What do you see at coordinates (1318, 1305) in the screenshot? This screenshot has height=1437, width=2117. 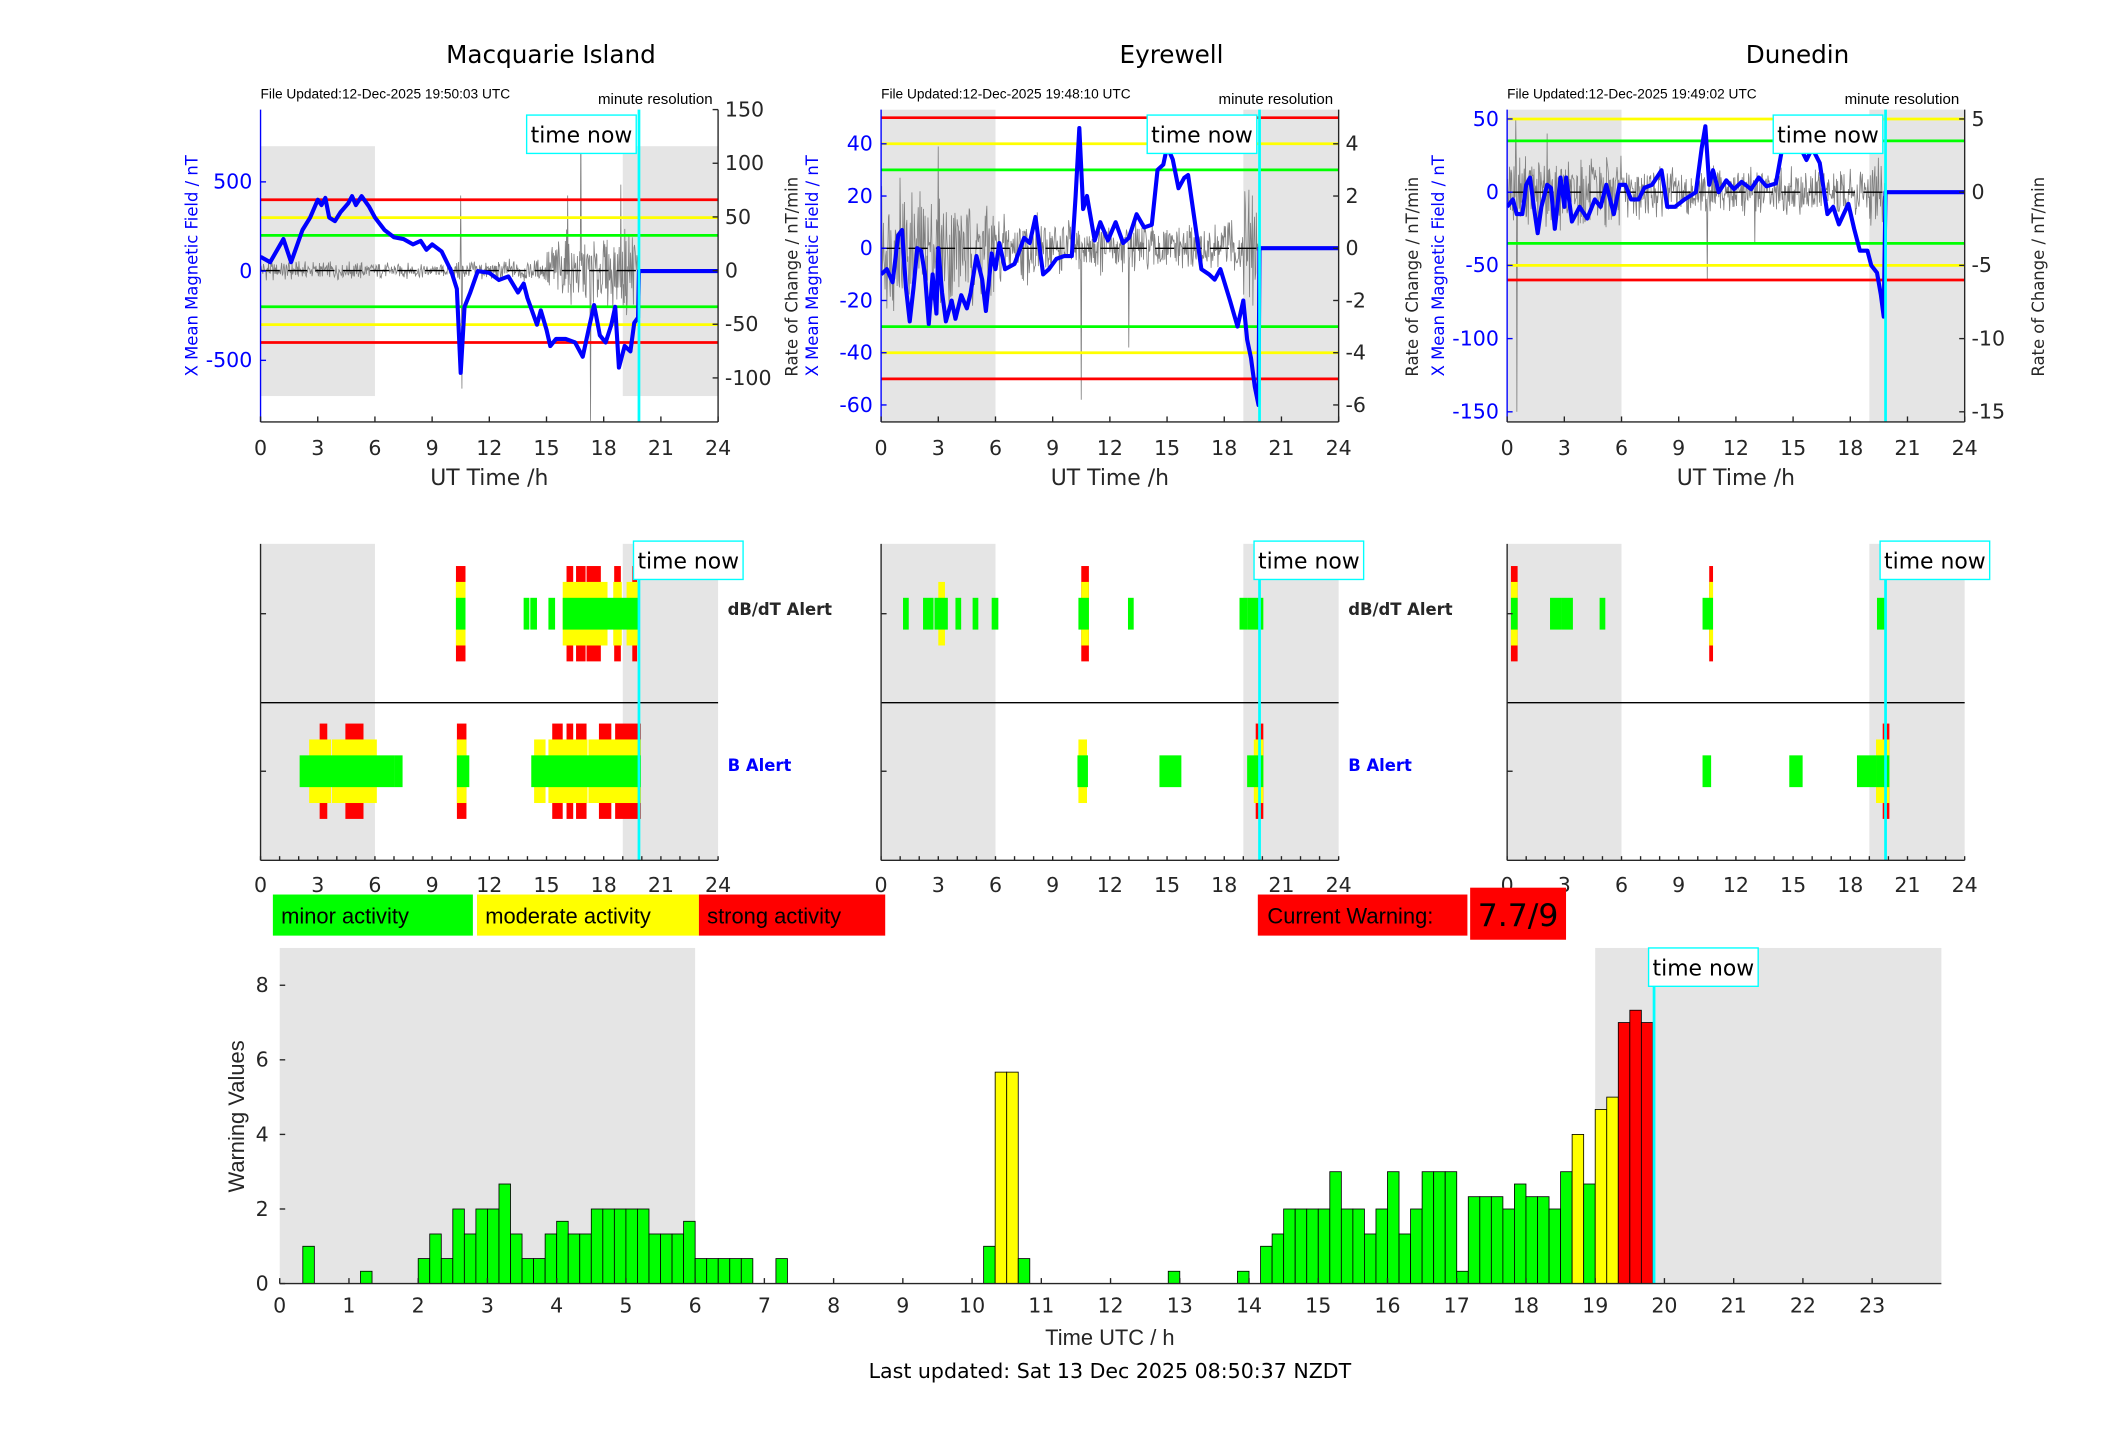 I see `x-tick-label: 15` at bounding box center [1318, 1305].